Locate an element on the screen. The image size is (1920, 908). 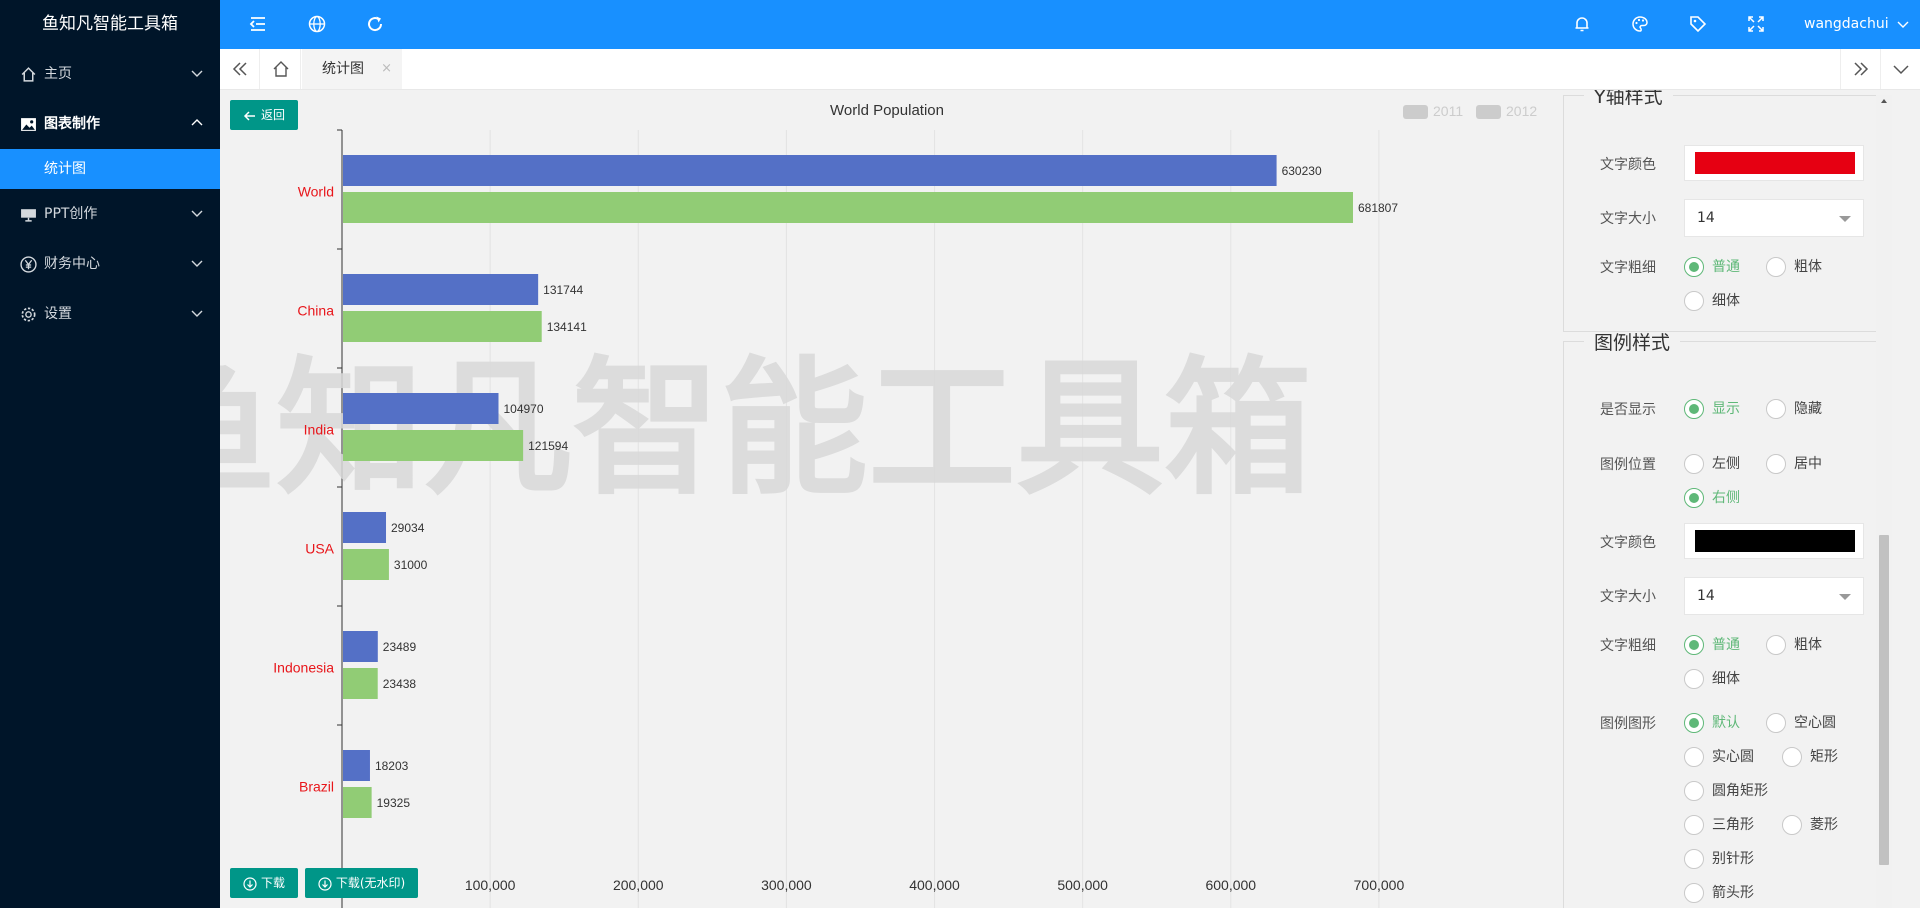
user-menu: wangdachui is located at coordinates (1856, 24).